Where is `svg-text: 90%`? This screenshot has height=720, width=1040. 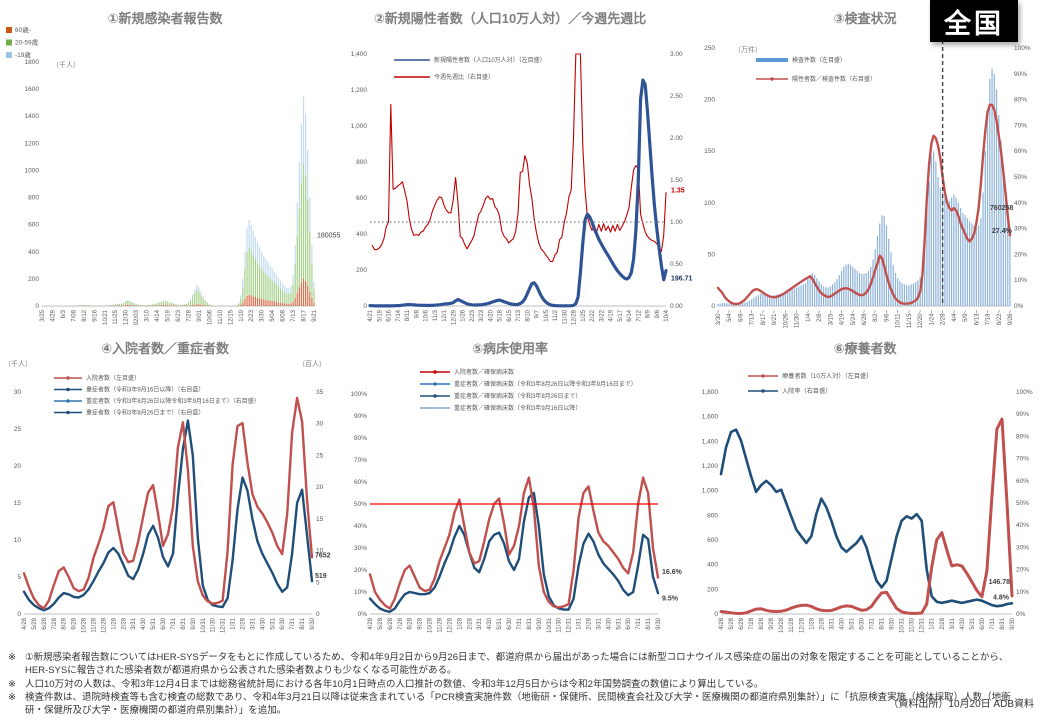 svg-text: 90% is located at coordinates (1020, 74).